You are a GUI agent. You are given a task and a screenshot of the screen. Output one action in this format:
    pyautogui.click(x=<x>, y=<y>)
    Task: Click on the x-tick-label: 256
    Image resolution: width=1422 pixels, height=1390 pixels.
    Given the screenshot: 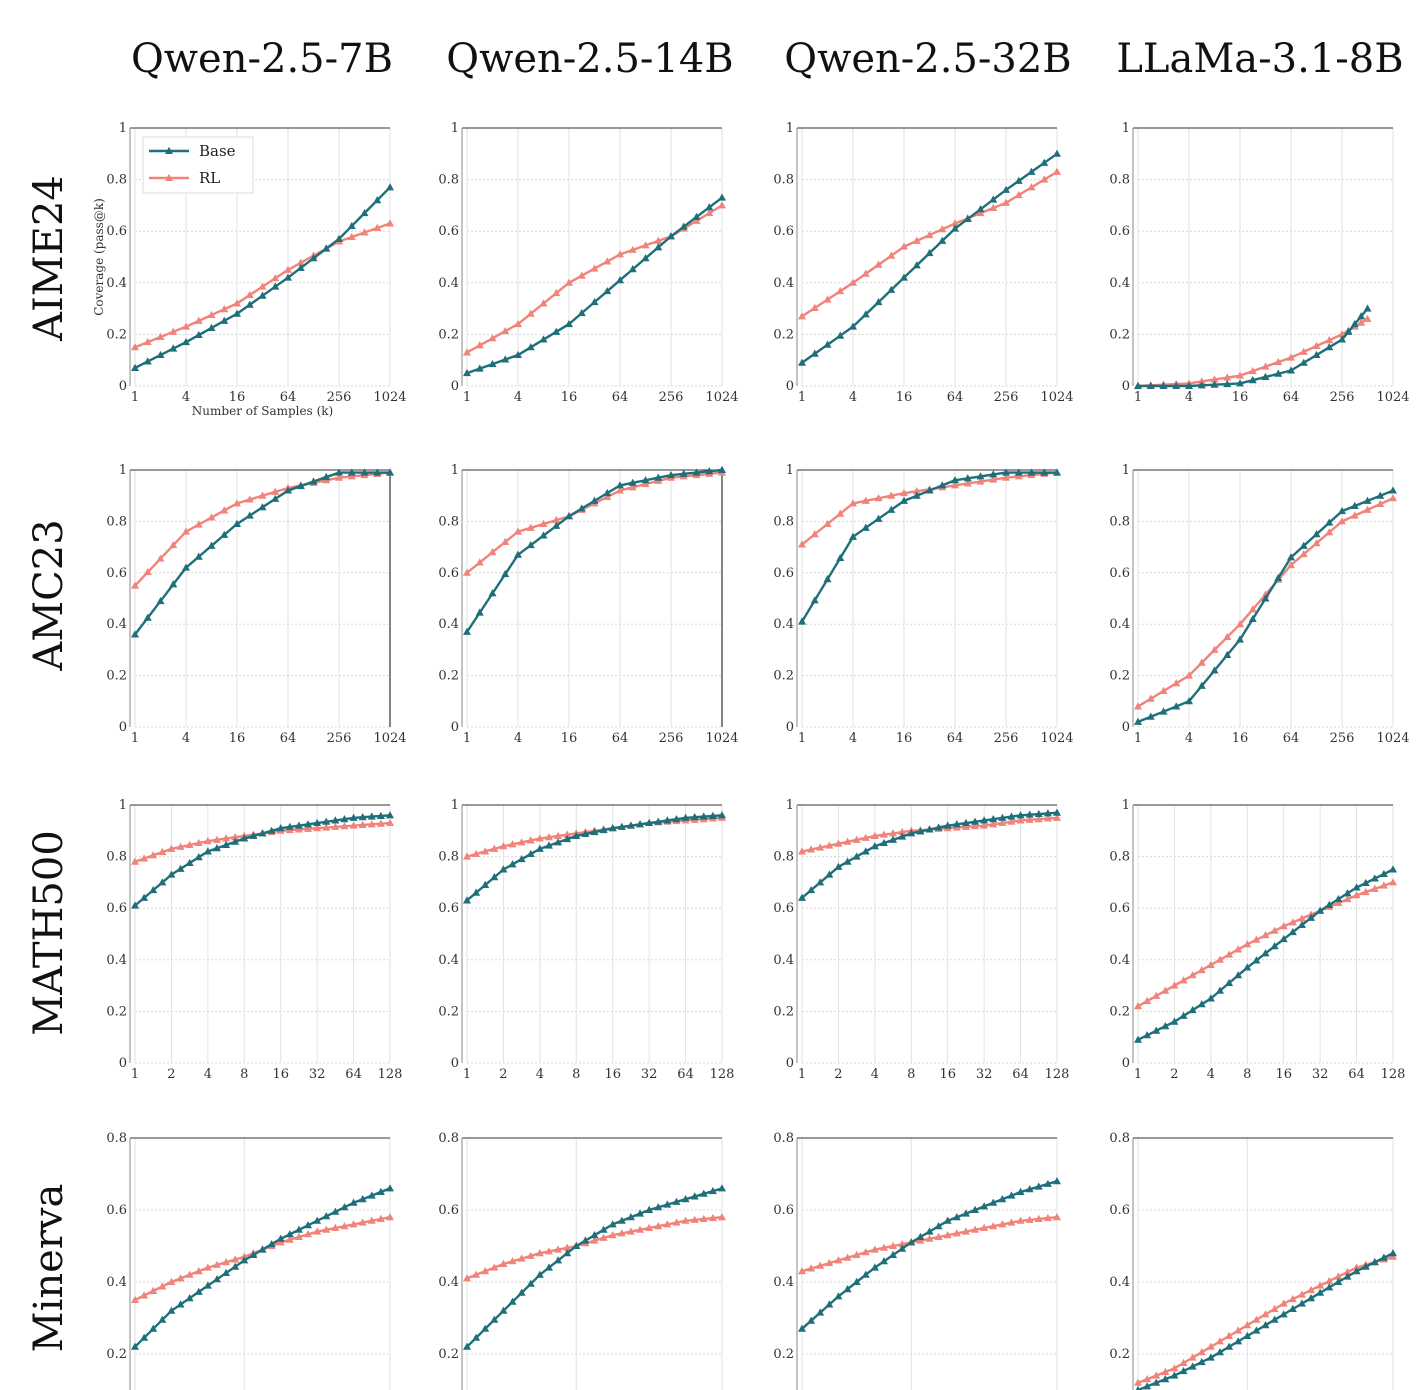 What is the action you would take?
    pyautogui.click(x=1006, y=397)
    